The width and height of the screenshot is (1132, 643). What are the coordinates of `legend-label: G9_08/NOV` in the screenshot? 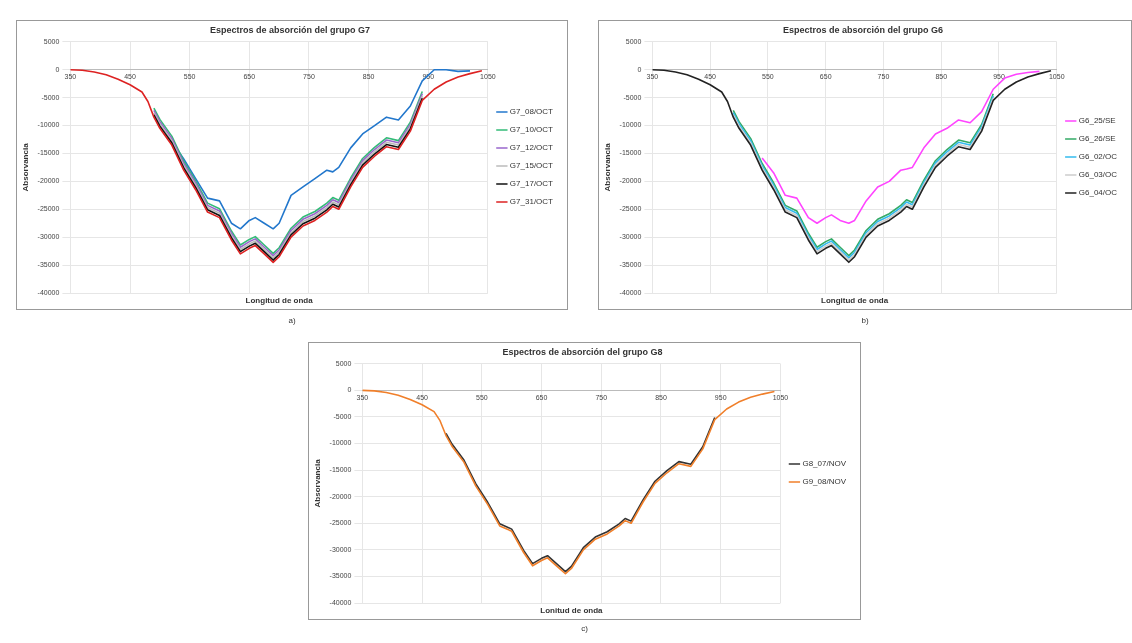 It's located at (824, 482).